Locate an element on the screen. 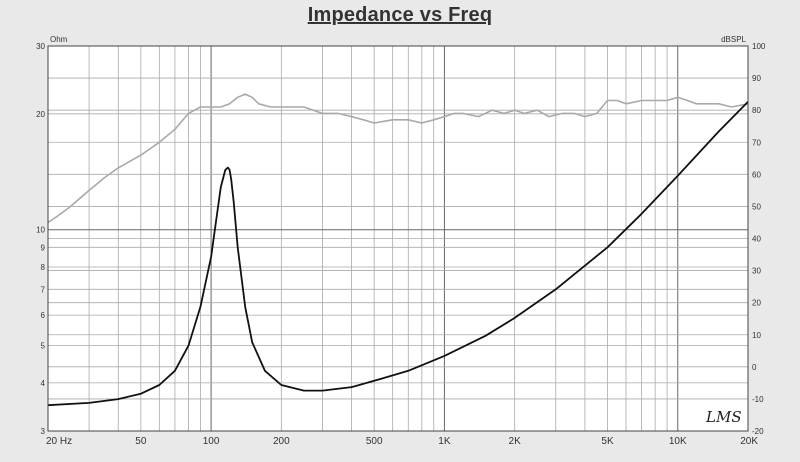  y-left-tick-label: 4 is located at coordinates (43, 383).